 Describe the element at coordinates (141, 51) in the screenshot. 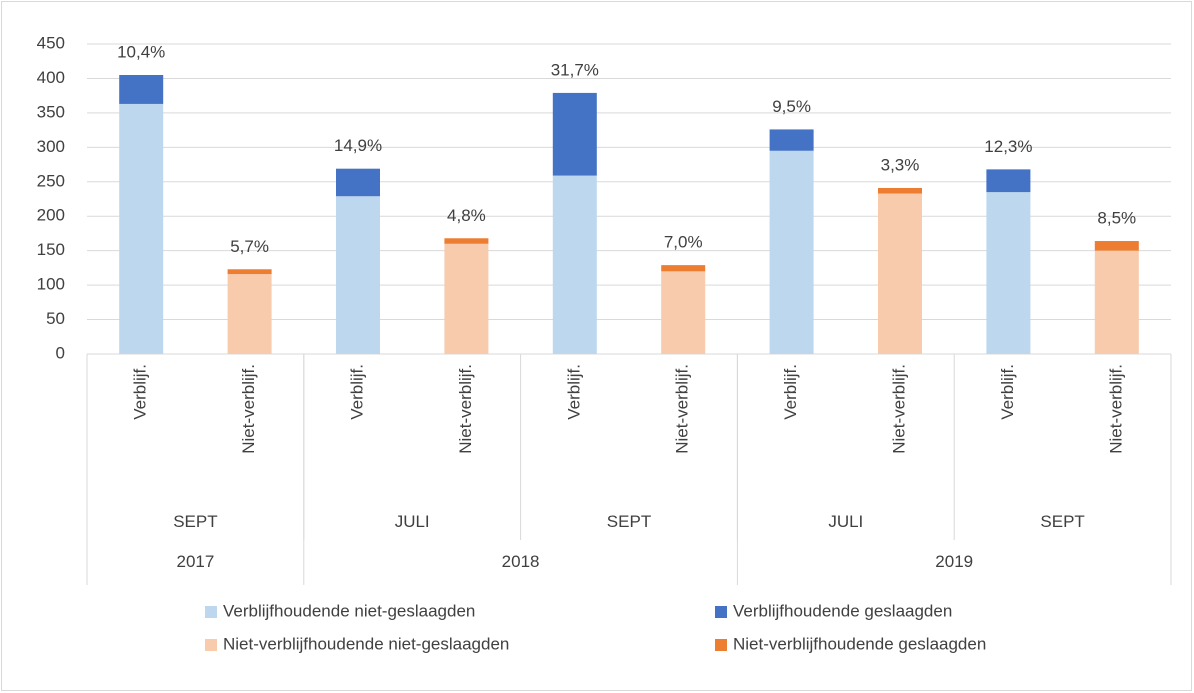

I see `data-annotation: 10,4%` at that location.